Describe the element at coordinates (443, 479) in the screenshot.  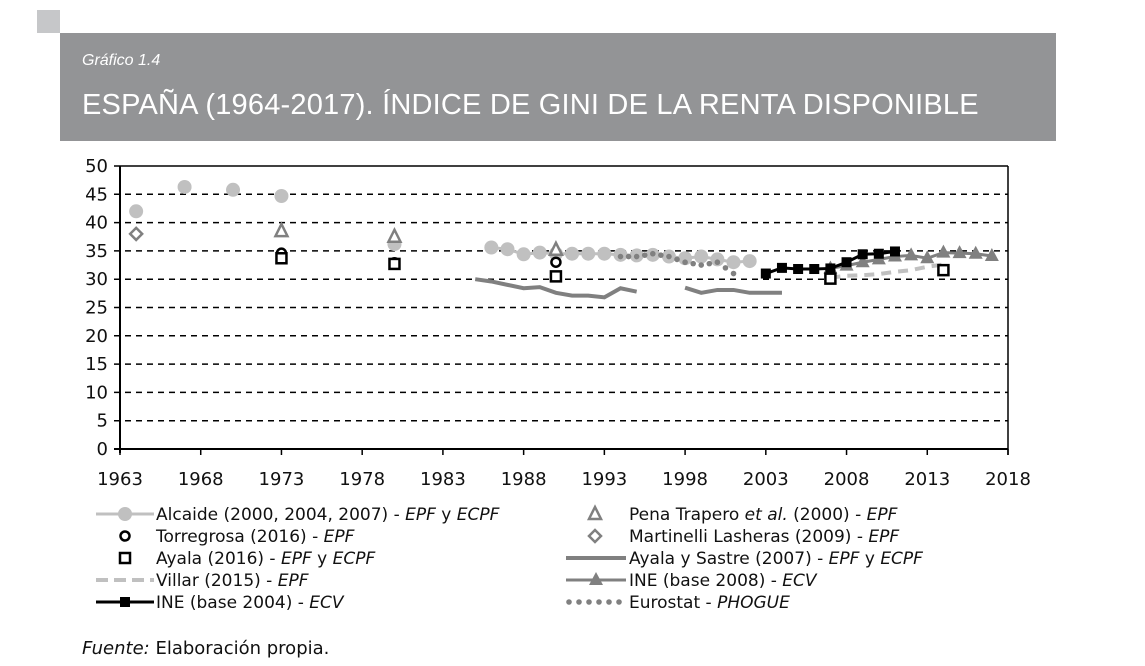
I see `x-tick-label: 1983` at that location.